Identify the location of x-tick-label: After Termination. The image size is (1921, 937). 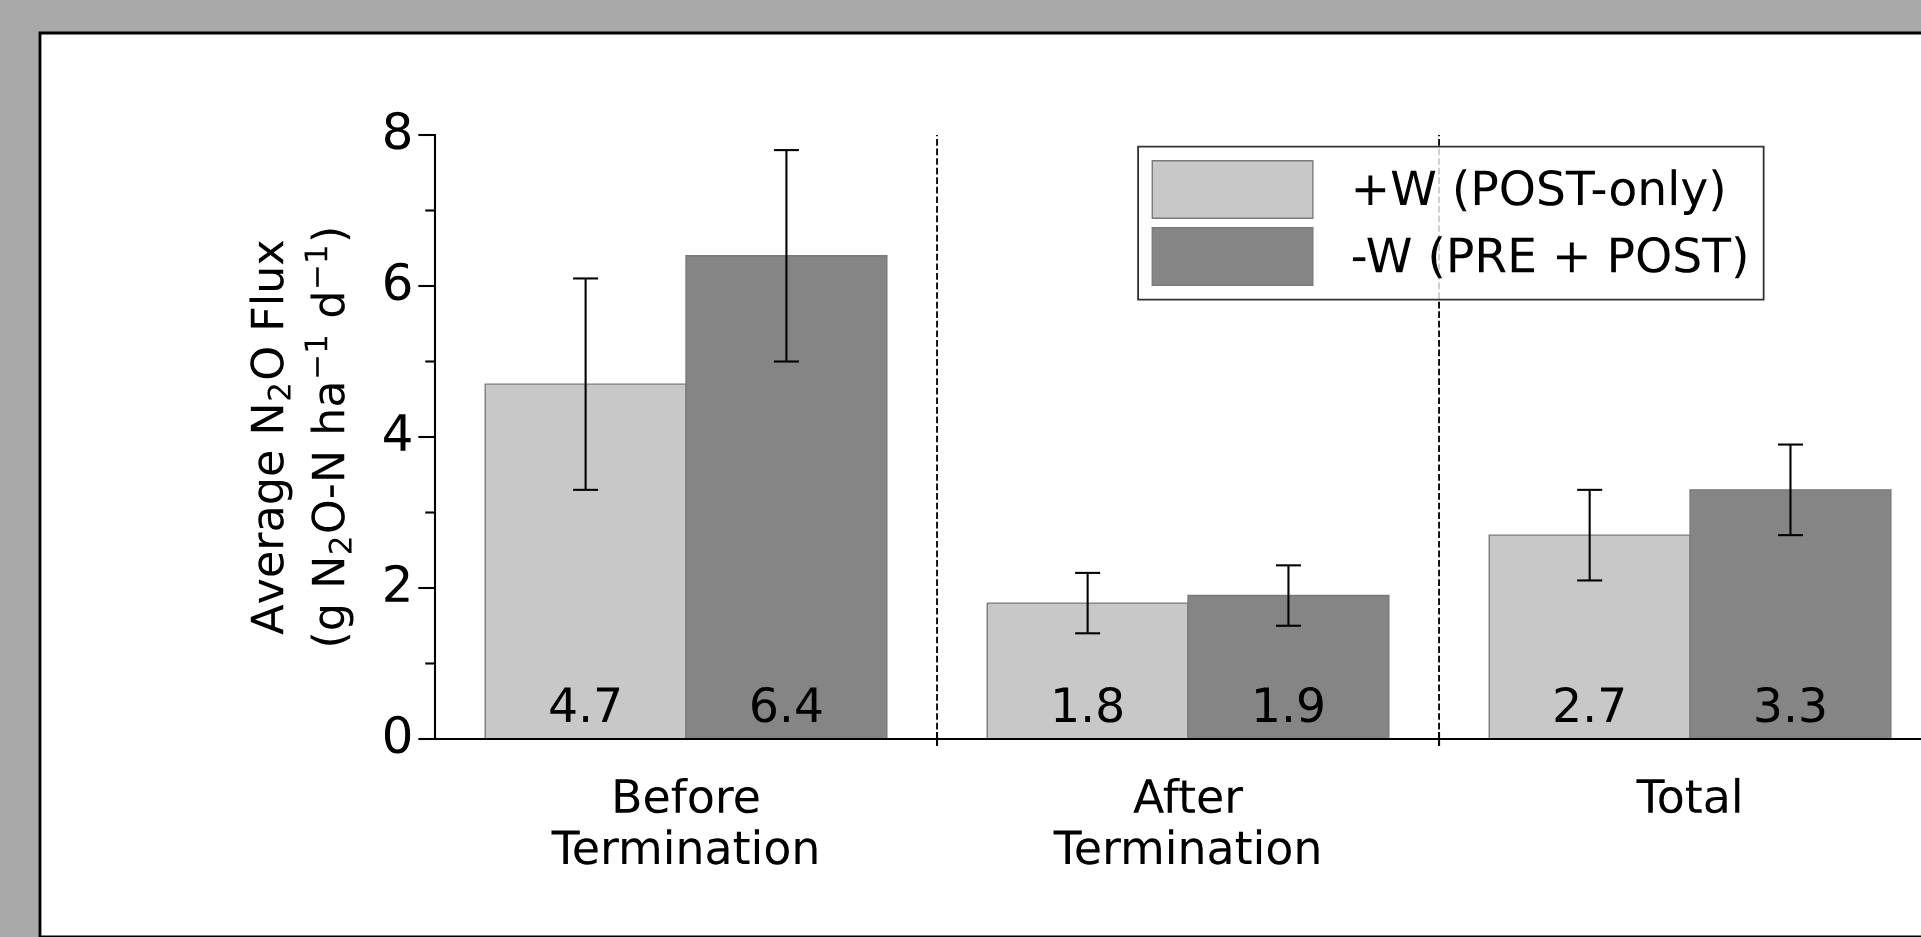
(1186, 821).